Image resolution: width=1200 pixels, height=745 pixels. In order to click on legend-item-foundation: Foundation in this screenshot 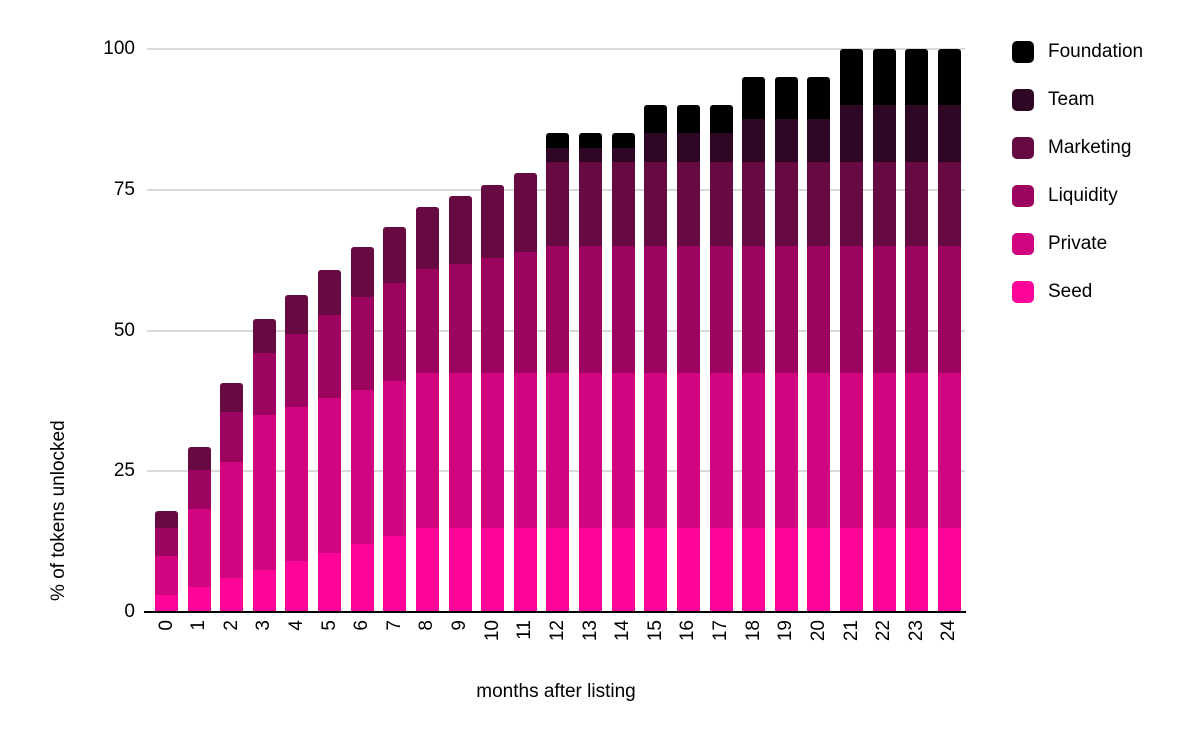, I will do `click(1077, 52)`.